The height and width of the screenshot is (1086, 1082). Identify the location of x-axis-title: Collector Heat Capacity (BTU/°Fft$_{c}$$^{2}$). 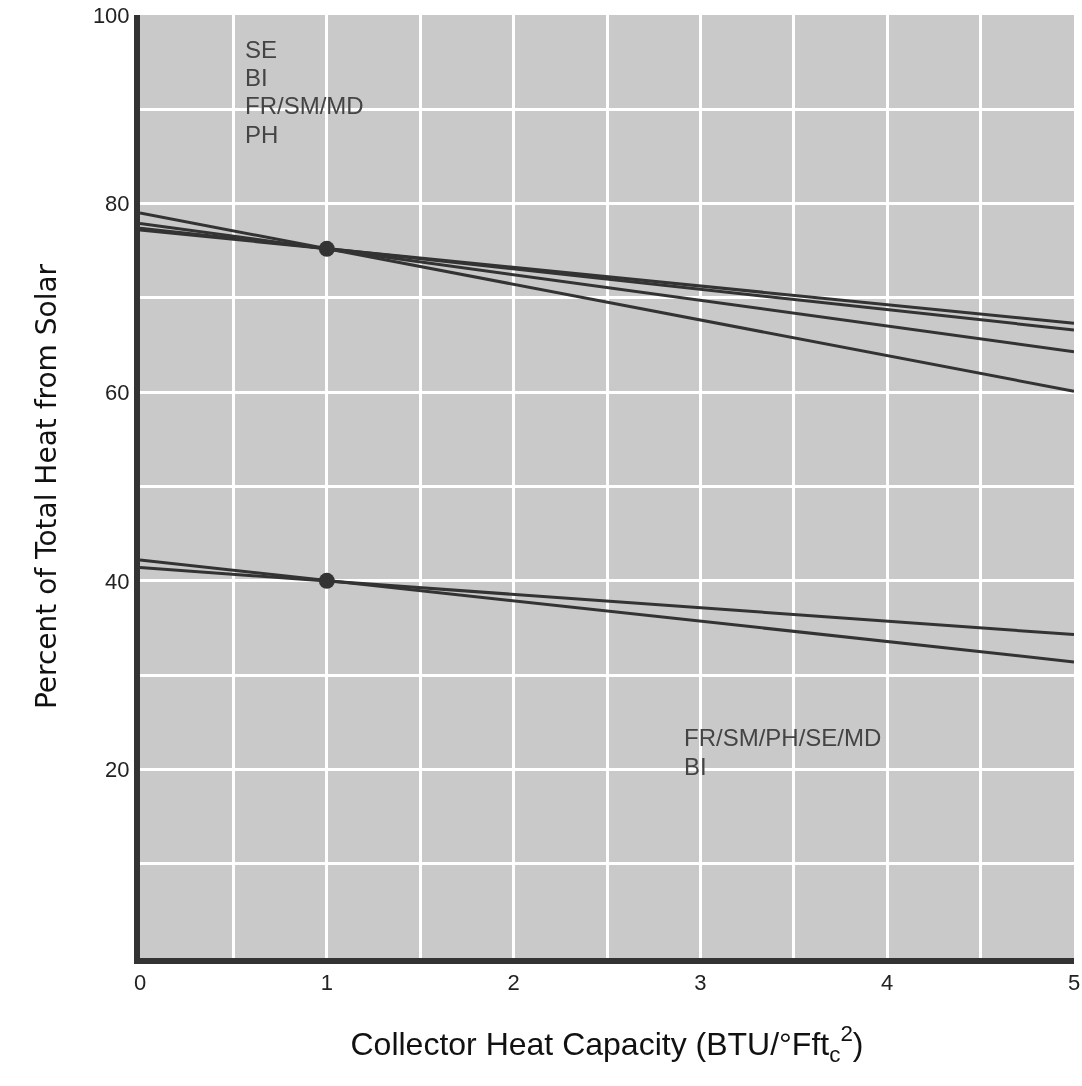
(607, 1044).